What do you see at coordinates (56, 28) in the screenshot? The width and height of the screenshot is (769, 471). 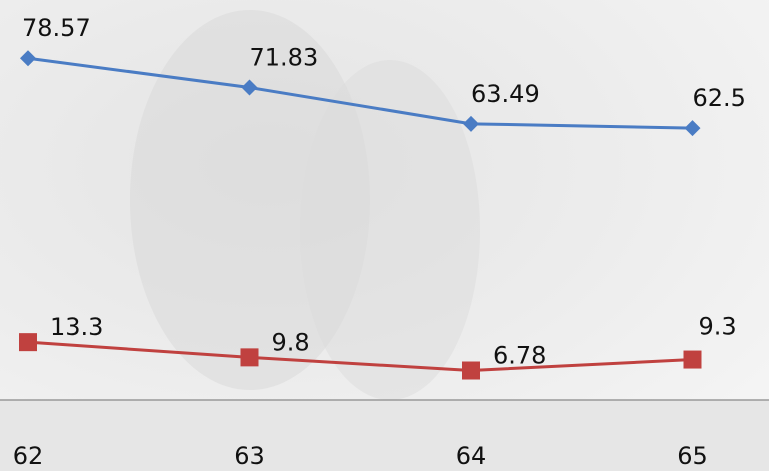 I see `data-label: 78.57` at bounding box center [56, 28].